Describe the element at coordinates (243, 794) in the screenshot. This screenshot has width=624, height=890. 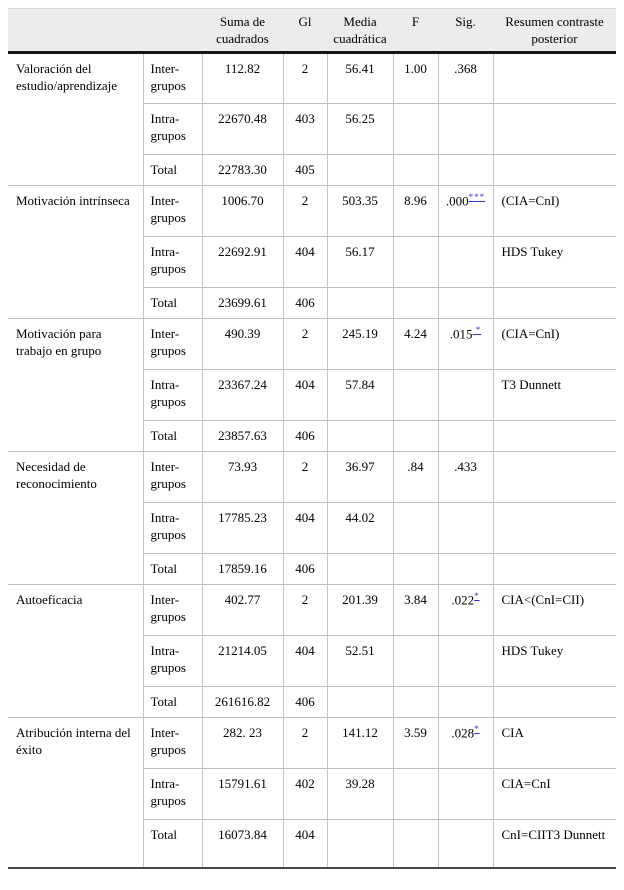
I see `cell-suma: 15791.61` at that location.